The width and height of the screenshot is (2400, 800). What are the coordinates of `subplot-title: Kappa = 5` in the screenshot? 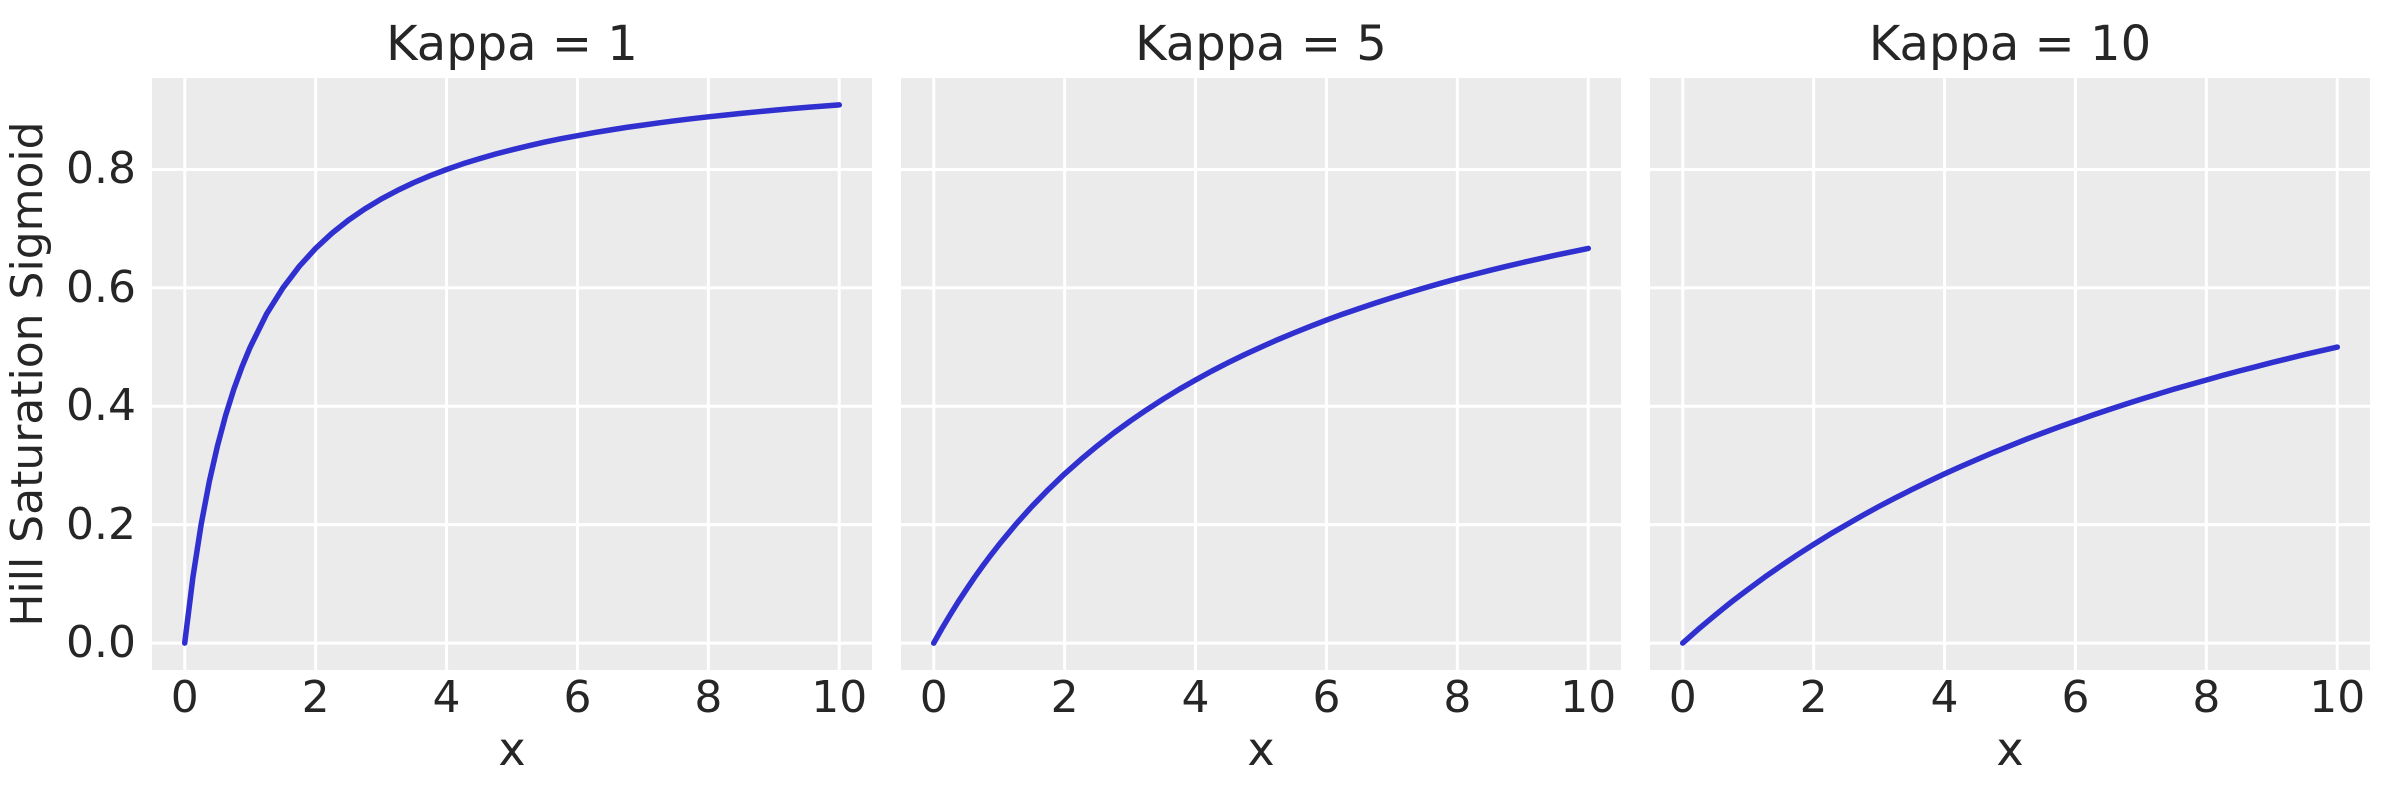 It's located at (1261, 44).